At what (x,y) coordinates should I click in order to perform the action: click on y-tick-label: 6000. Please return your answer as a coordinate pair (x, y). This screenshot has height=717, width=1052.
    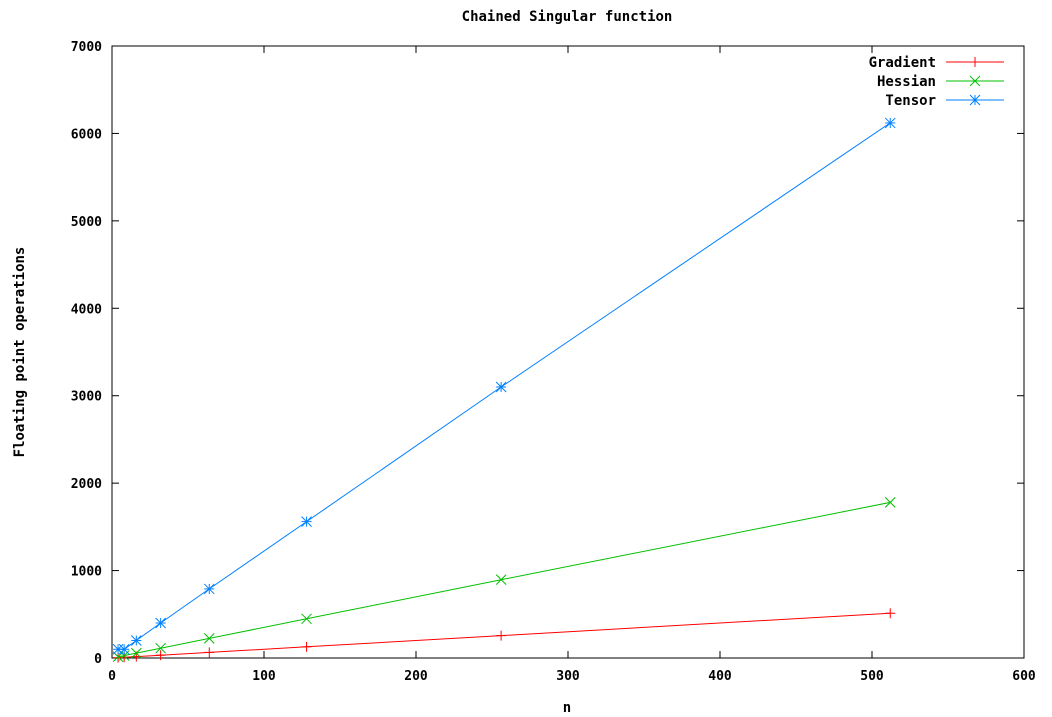
    Looking at the image, I should click on (86, 134).